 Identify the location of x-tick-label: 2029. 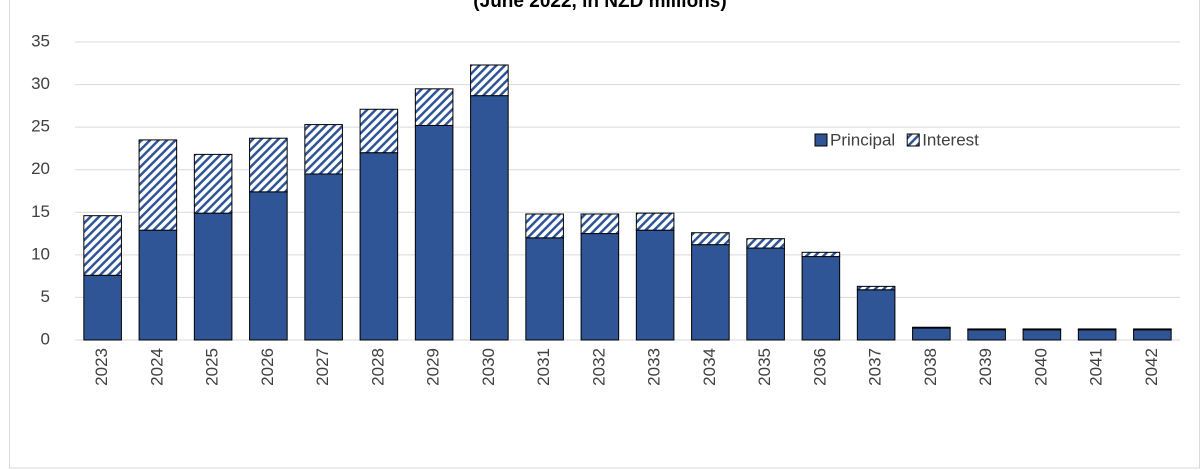
(433, 367).